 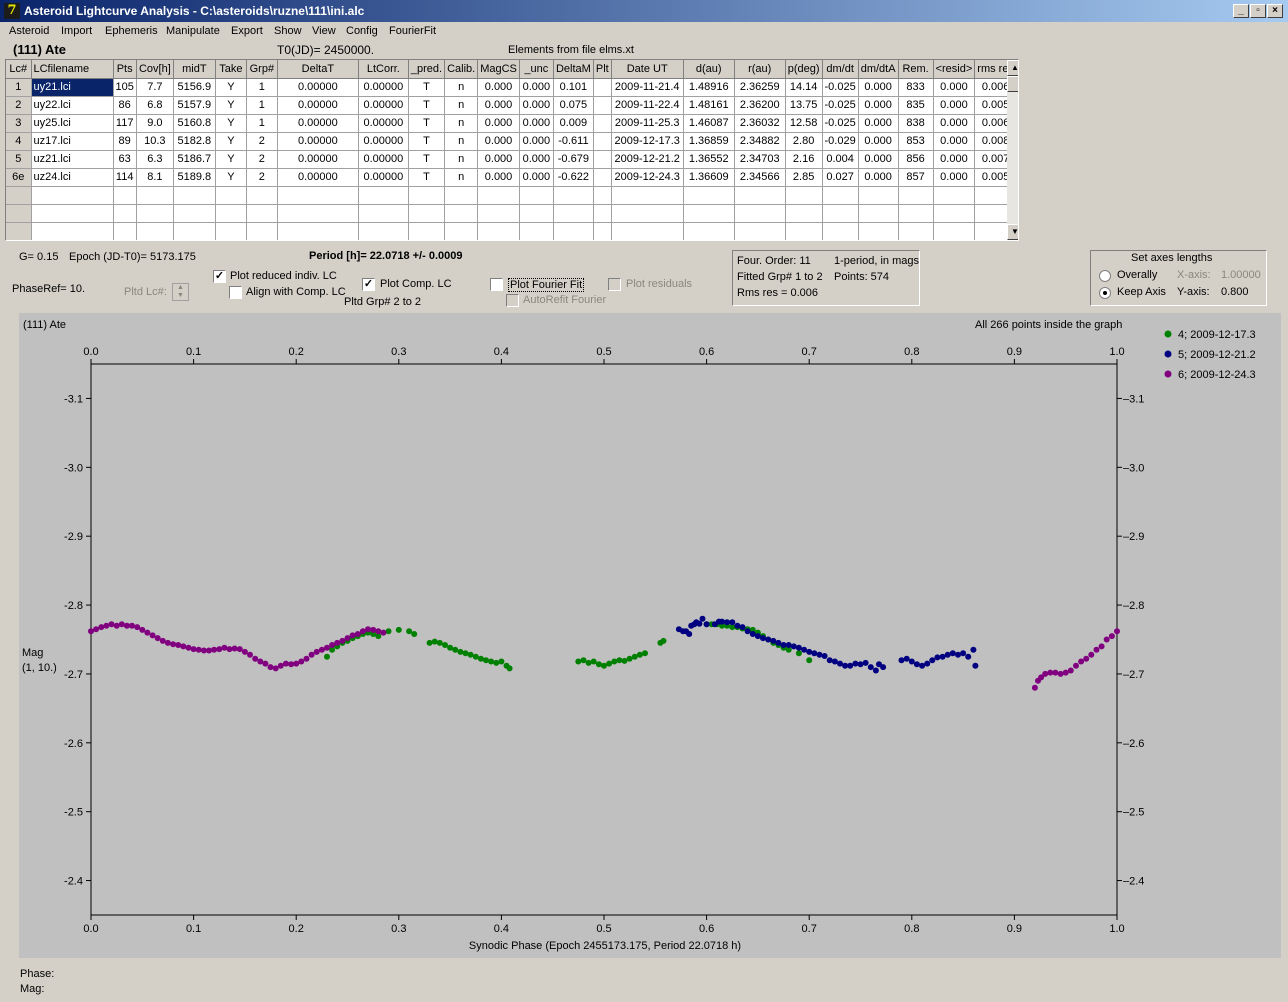 I want to click on table-cell: 5157.9, so click(x=194, y=105).